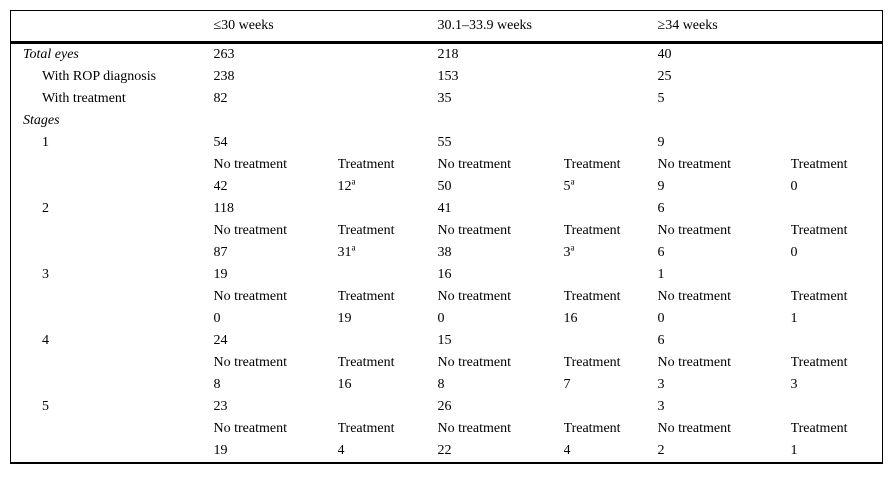 The height and width of the screenshot is (481, 894). What do you see at coordinates (611, 253) in the screenshot?
I see `cell-stage2-treat-mid: 3a` at bounding box center [611, 253].